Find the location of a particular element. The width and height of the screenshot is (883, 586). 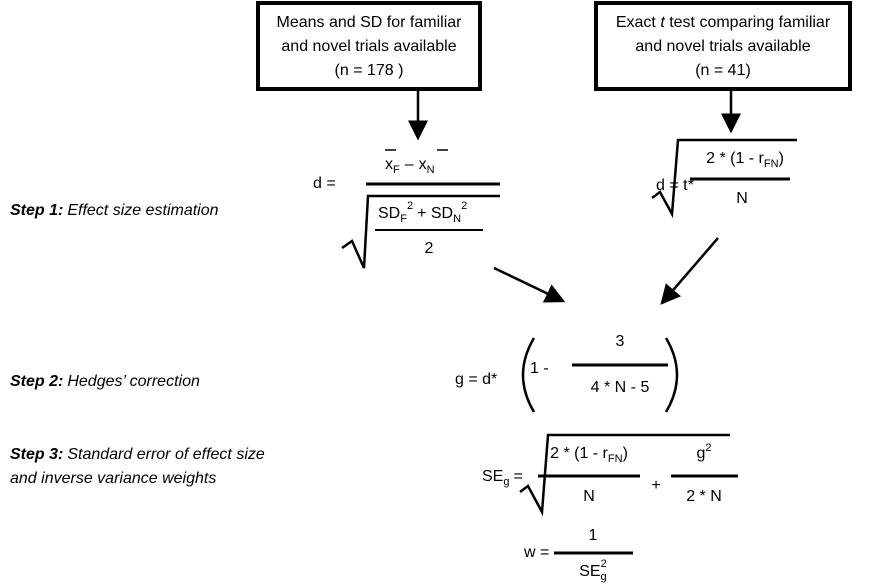

step-text: Standard error of effect size is located at coordinates (166, 454).